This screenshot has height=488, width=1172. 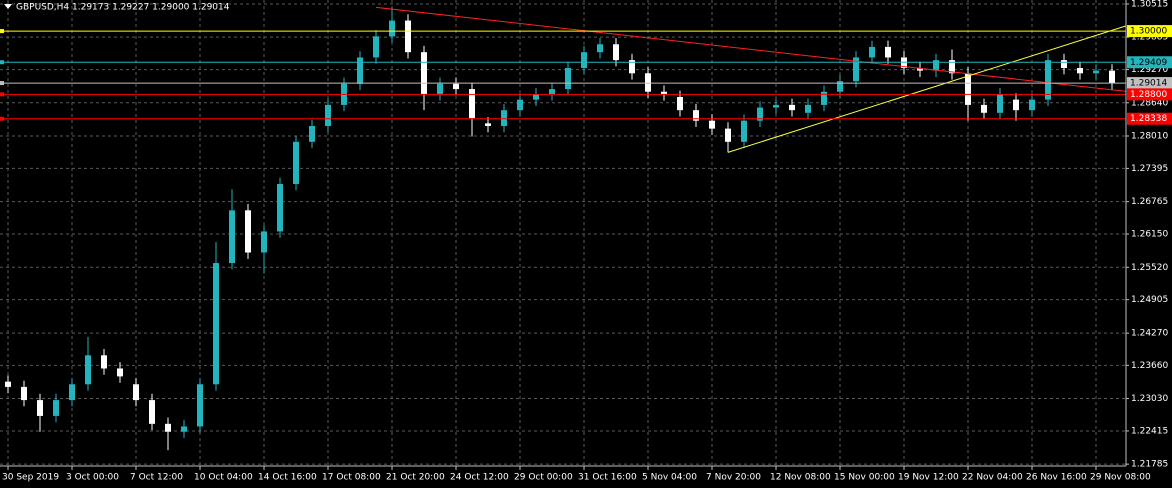 I want to click on x-tick-label: 31 Oct 16:00, so click(x=607, y=478).